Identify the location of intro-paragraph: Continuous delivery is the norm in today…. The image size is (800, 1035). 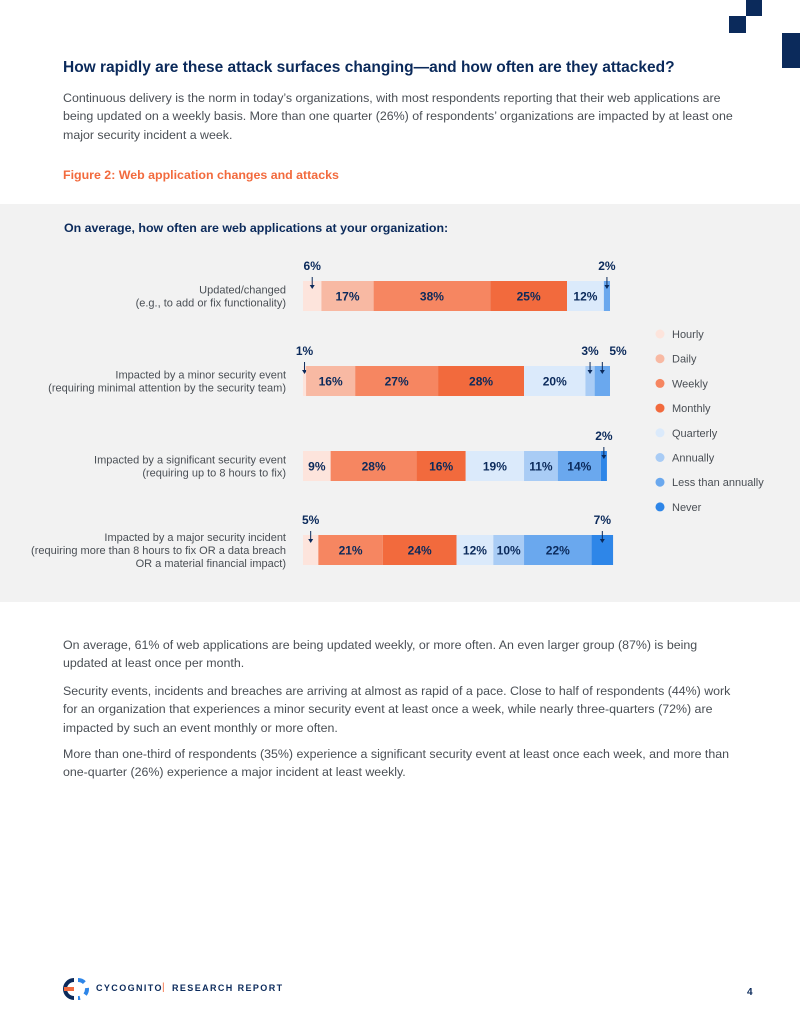
(398, 116).